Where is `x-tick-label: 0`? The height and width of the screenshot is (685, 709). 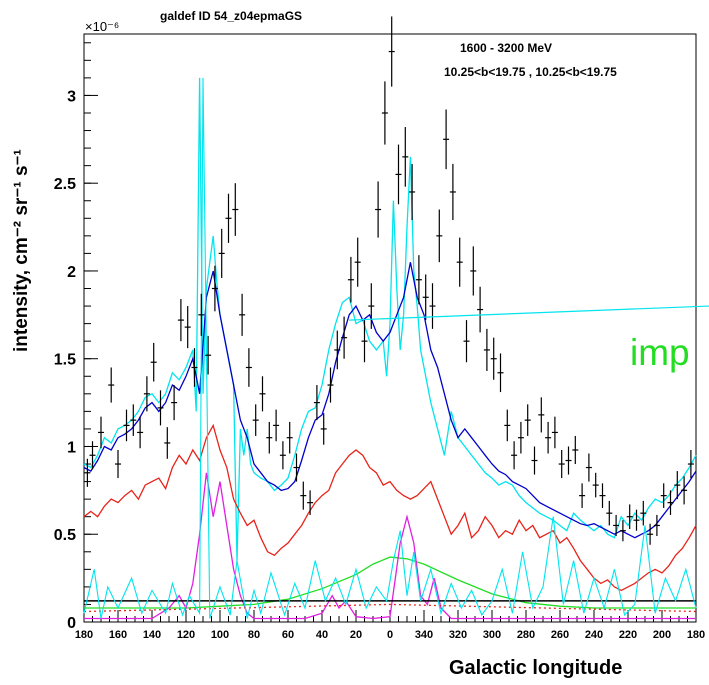 x-tick-label: 0 is located at coordinates (390, 635).